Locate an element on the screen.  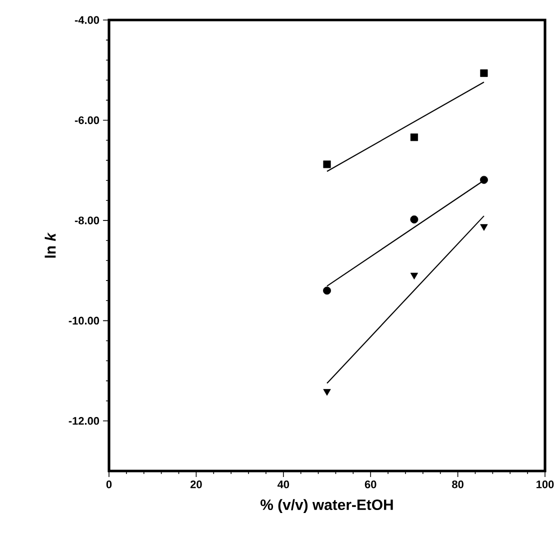
x-axis-title: % (v/v) water-EtOH is located at coordinates (326, 506).